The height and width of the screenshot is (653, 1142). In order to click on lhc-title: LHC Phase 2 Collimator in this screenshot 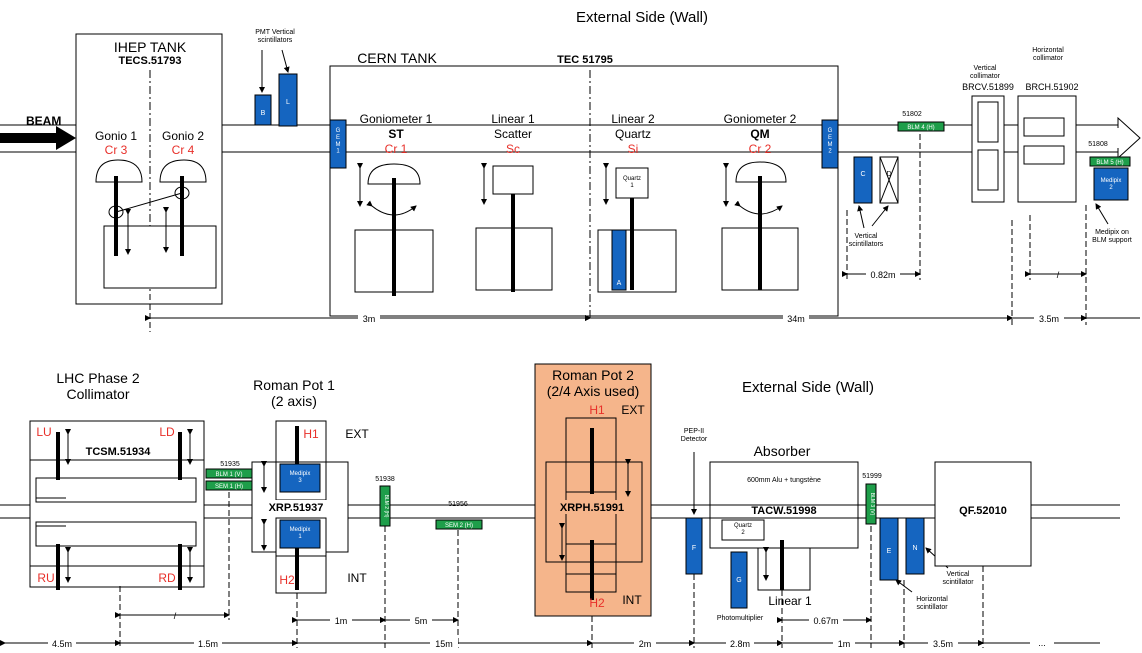, I will do `click(97, 386)`.